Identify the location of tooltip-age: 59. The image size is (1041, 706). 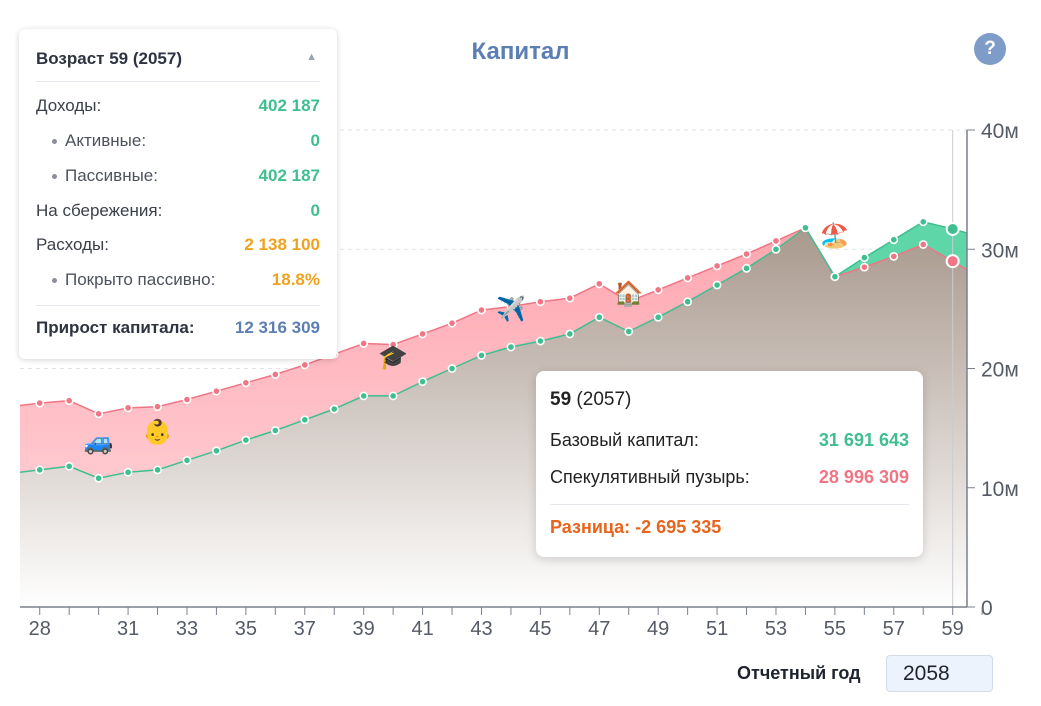
(561, 399).